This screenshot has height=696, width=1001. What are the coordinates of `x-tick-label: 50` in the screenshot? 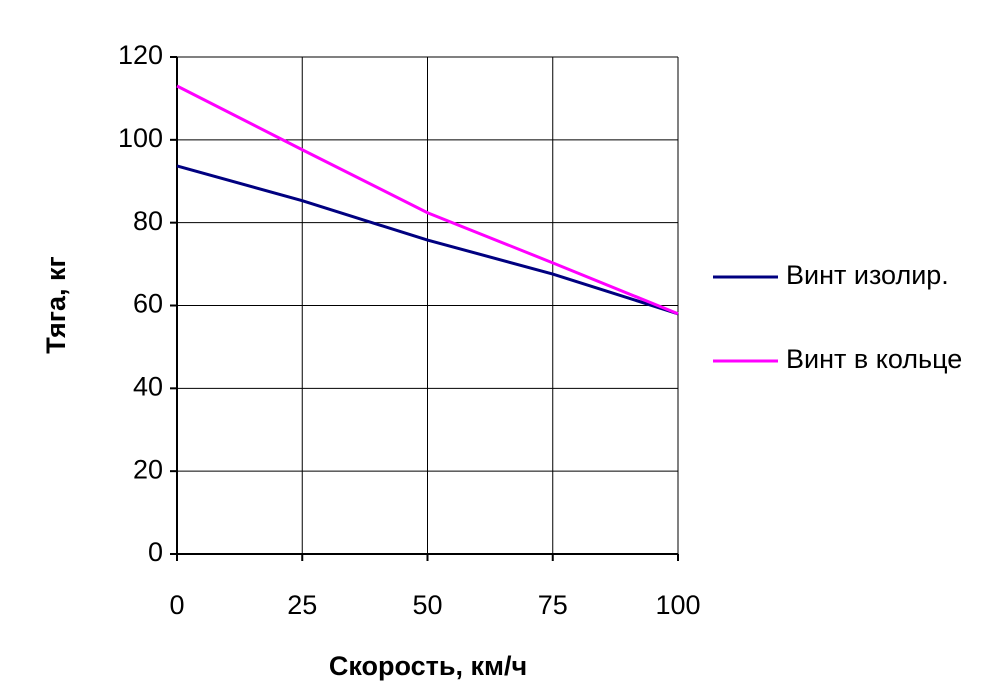 It's located at (427, 605).